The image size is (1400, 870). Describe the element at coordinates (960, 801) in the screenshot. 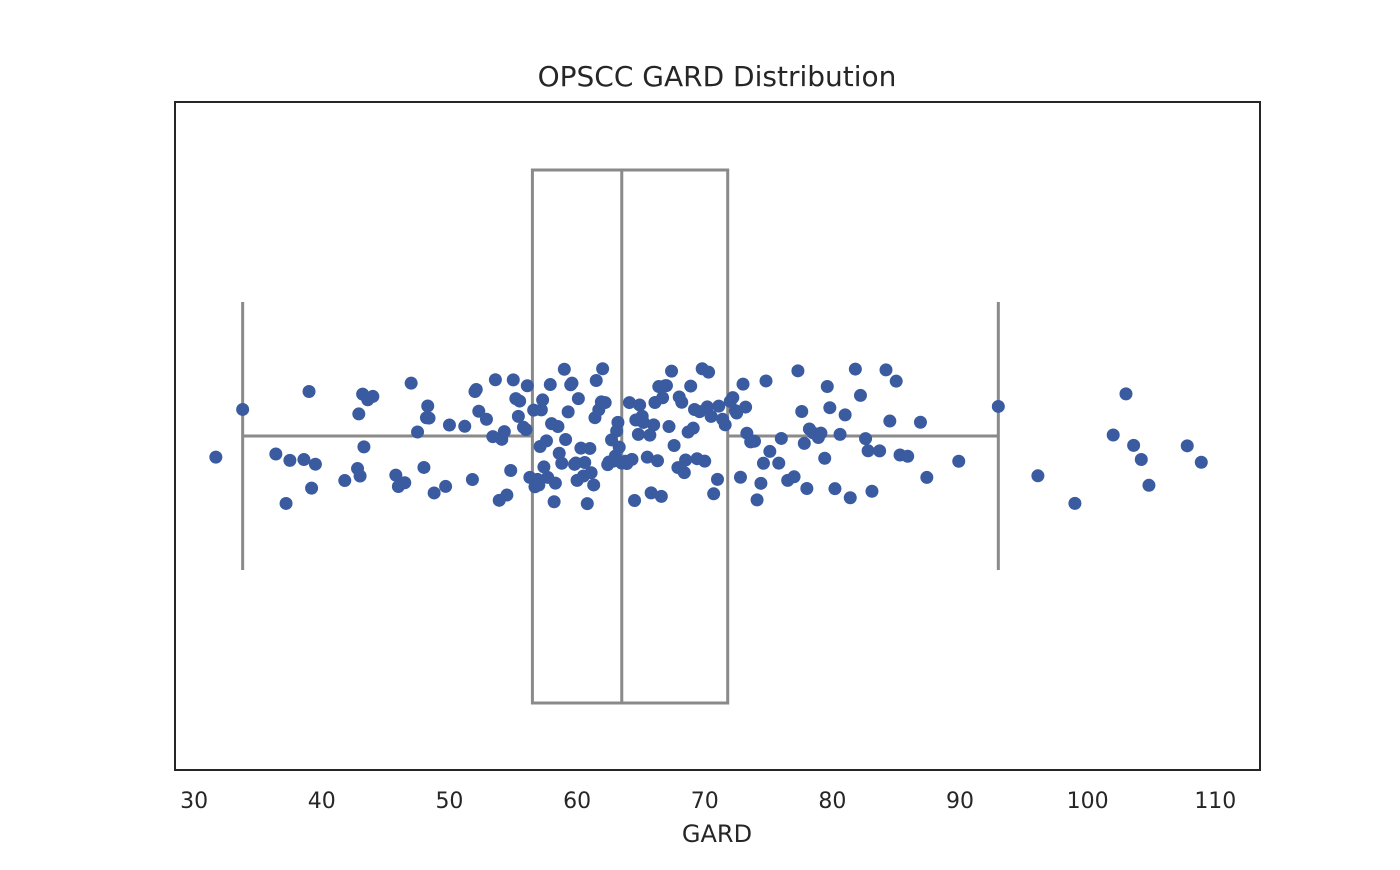

I see `x-tick-label: 90` at that location.